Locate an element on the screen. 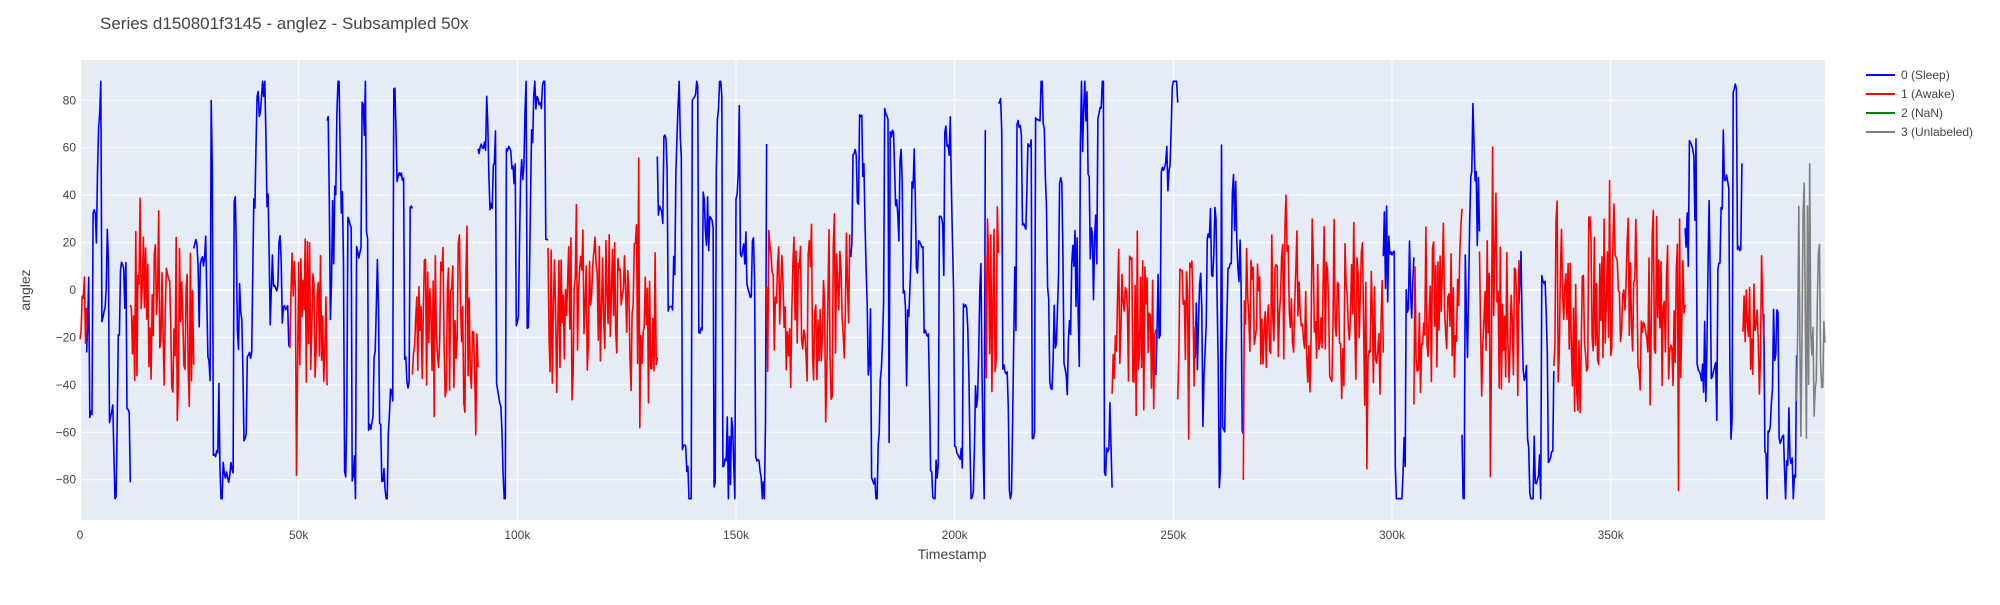 The height and width of the screenshot is (605, 2000). x-tick-label: 200k is located at coordinates (955, 535).